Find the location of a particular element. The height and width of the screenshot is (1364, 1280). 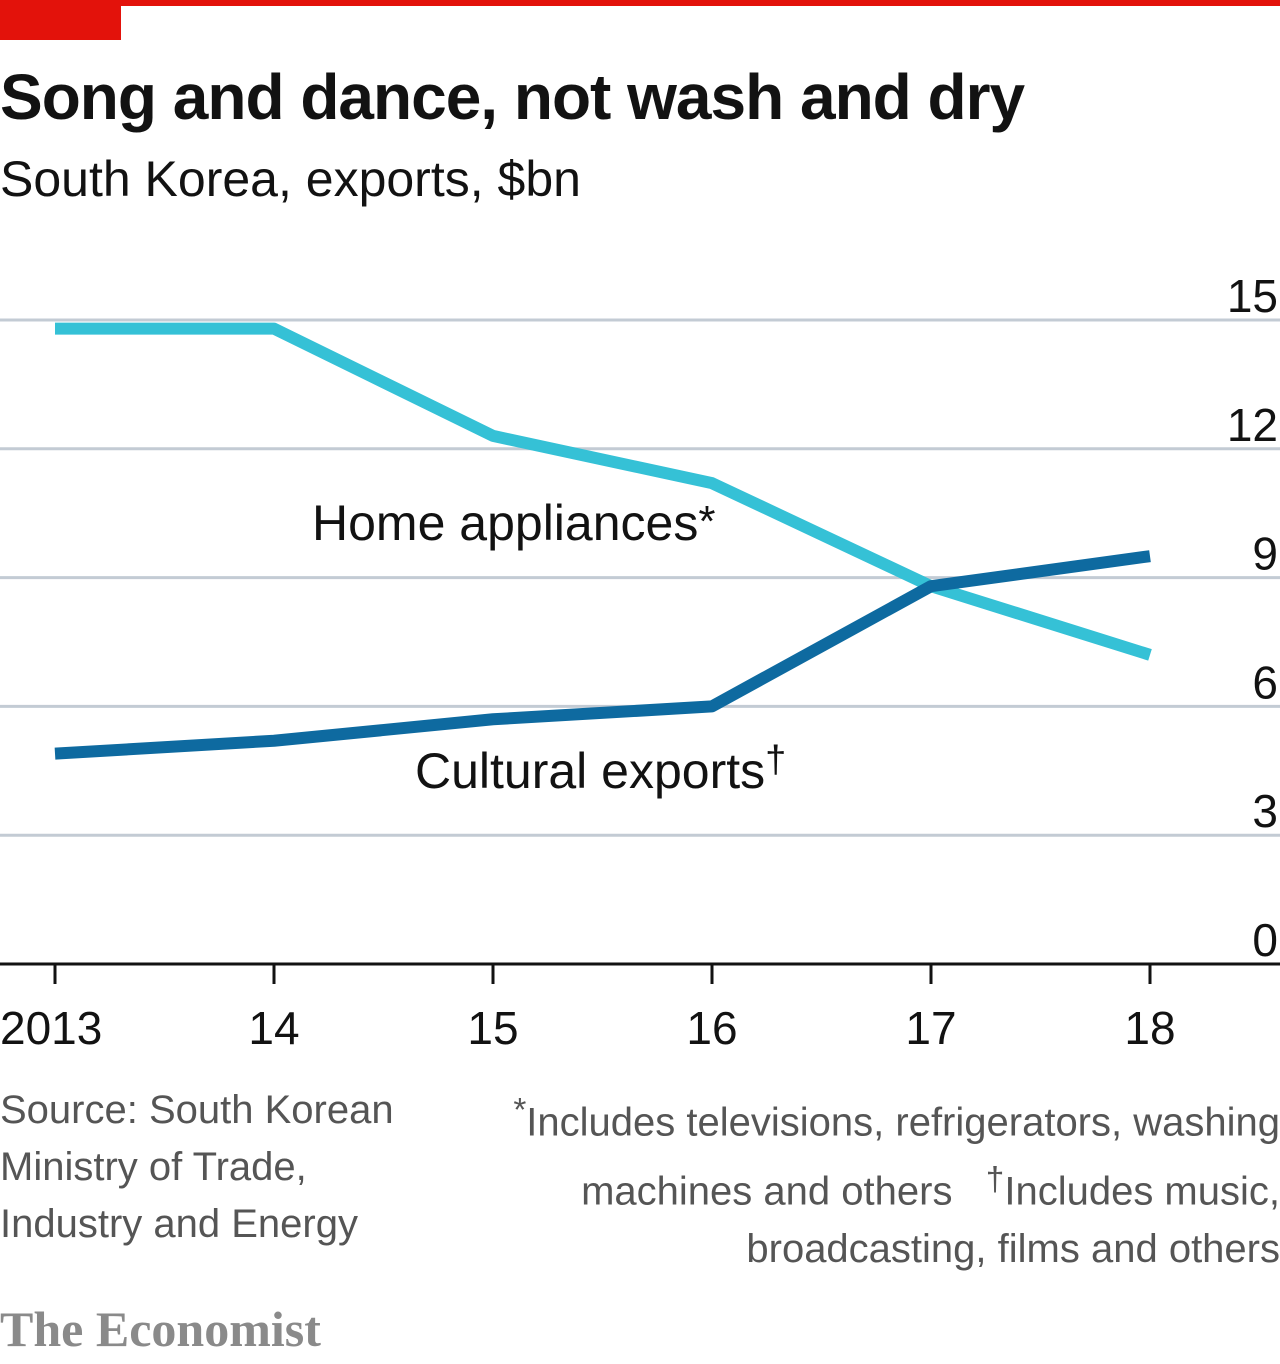

footnote-mark-cultural: † is located at coordinates (995, 1180).